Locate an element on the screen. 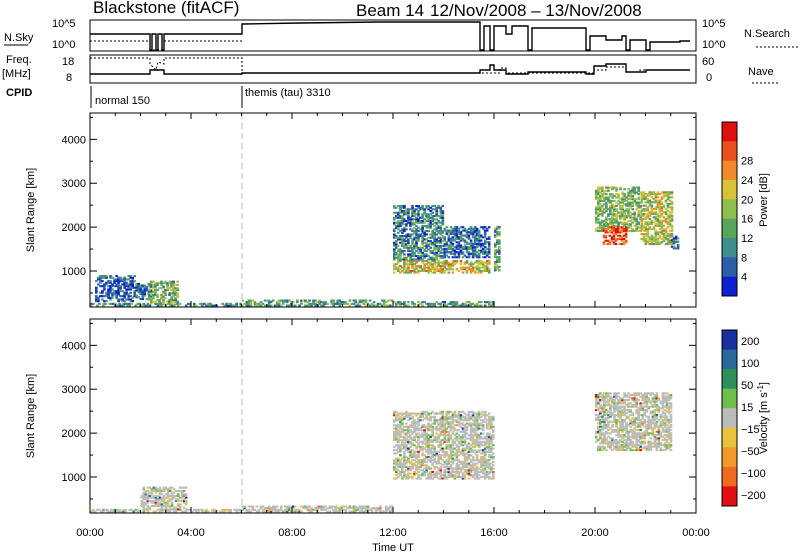  freq-panel-frame is located at coordinates (393, 69).